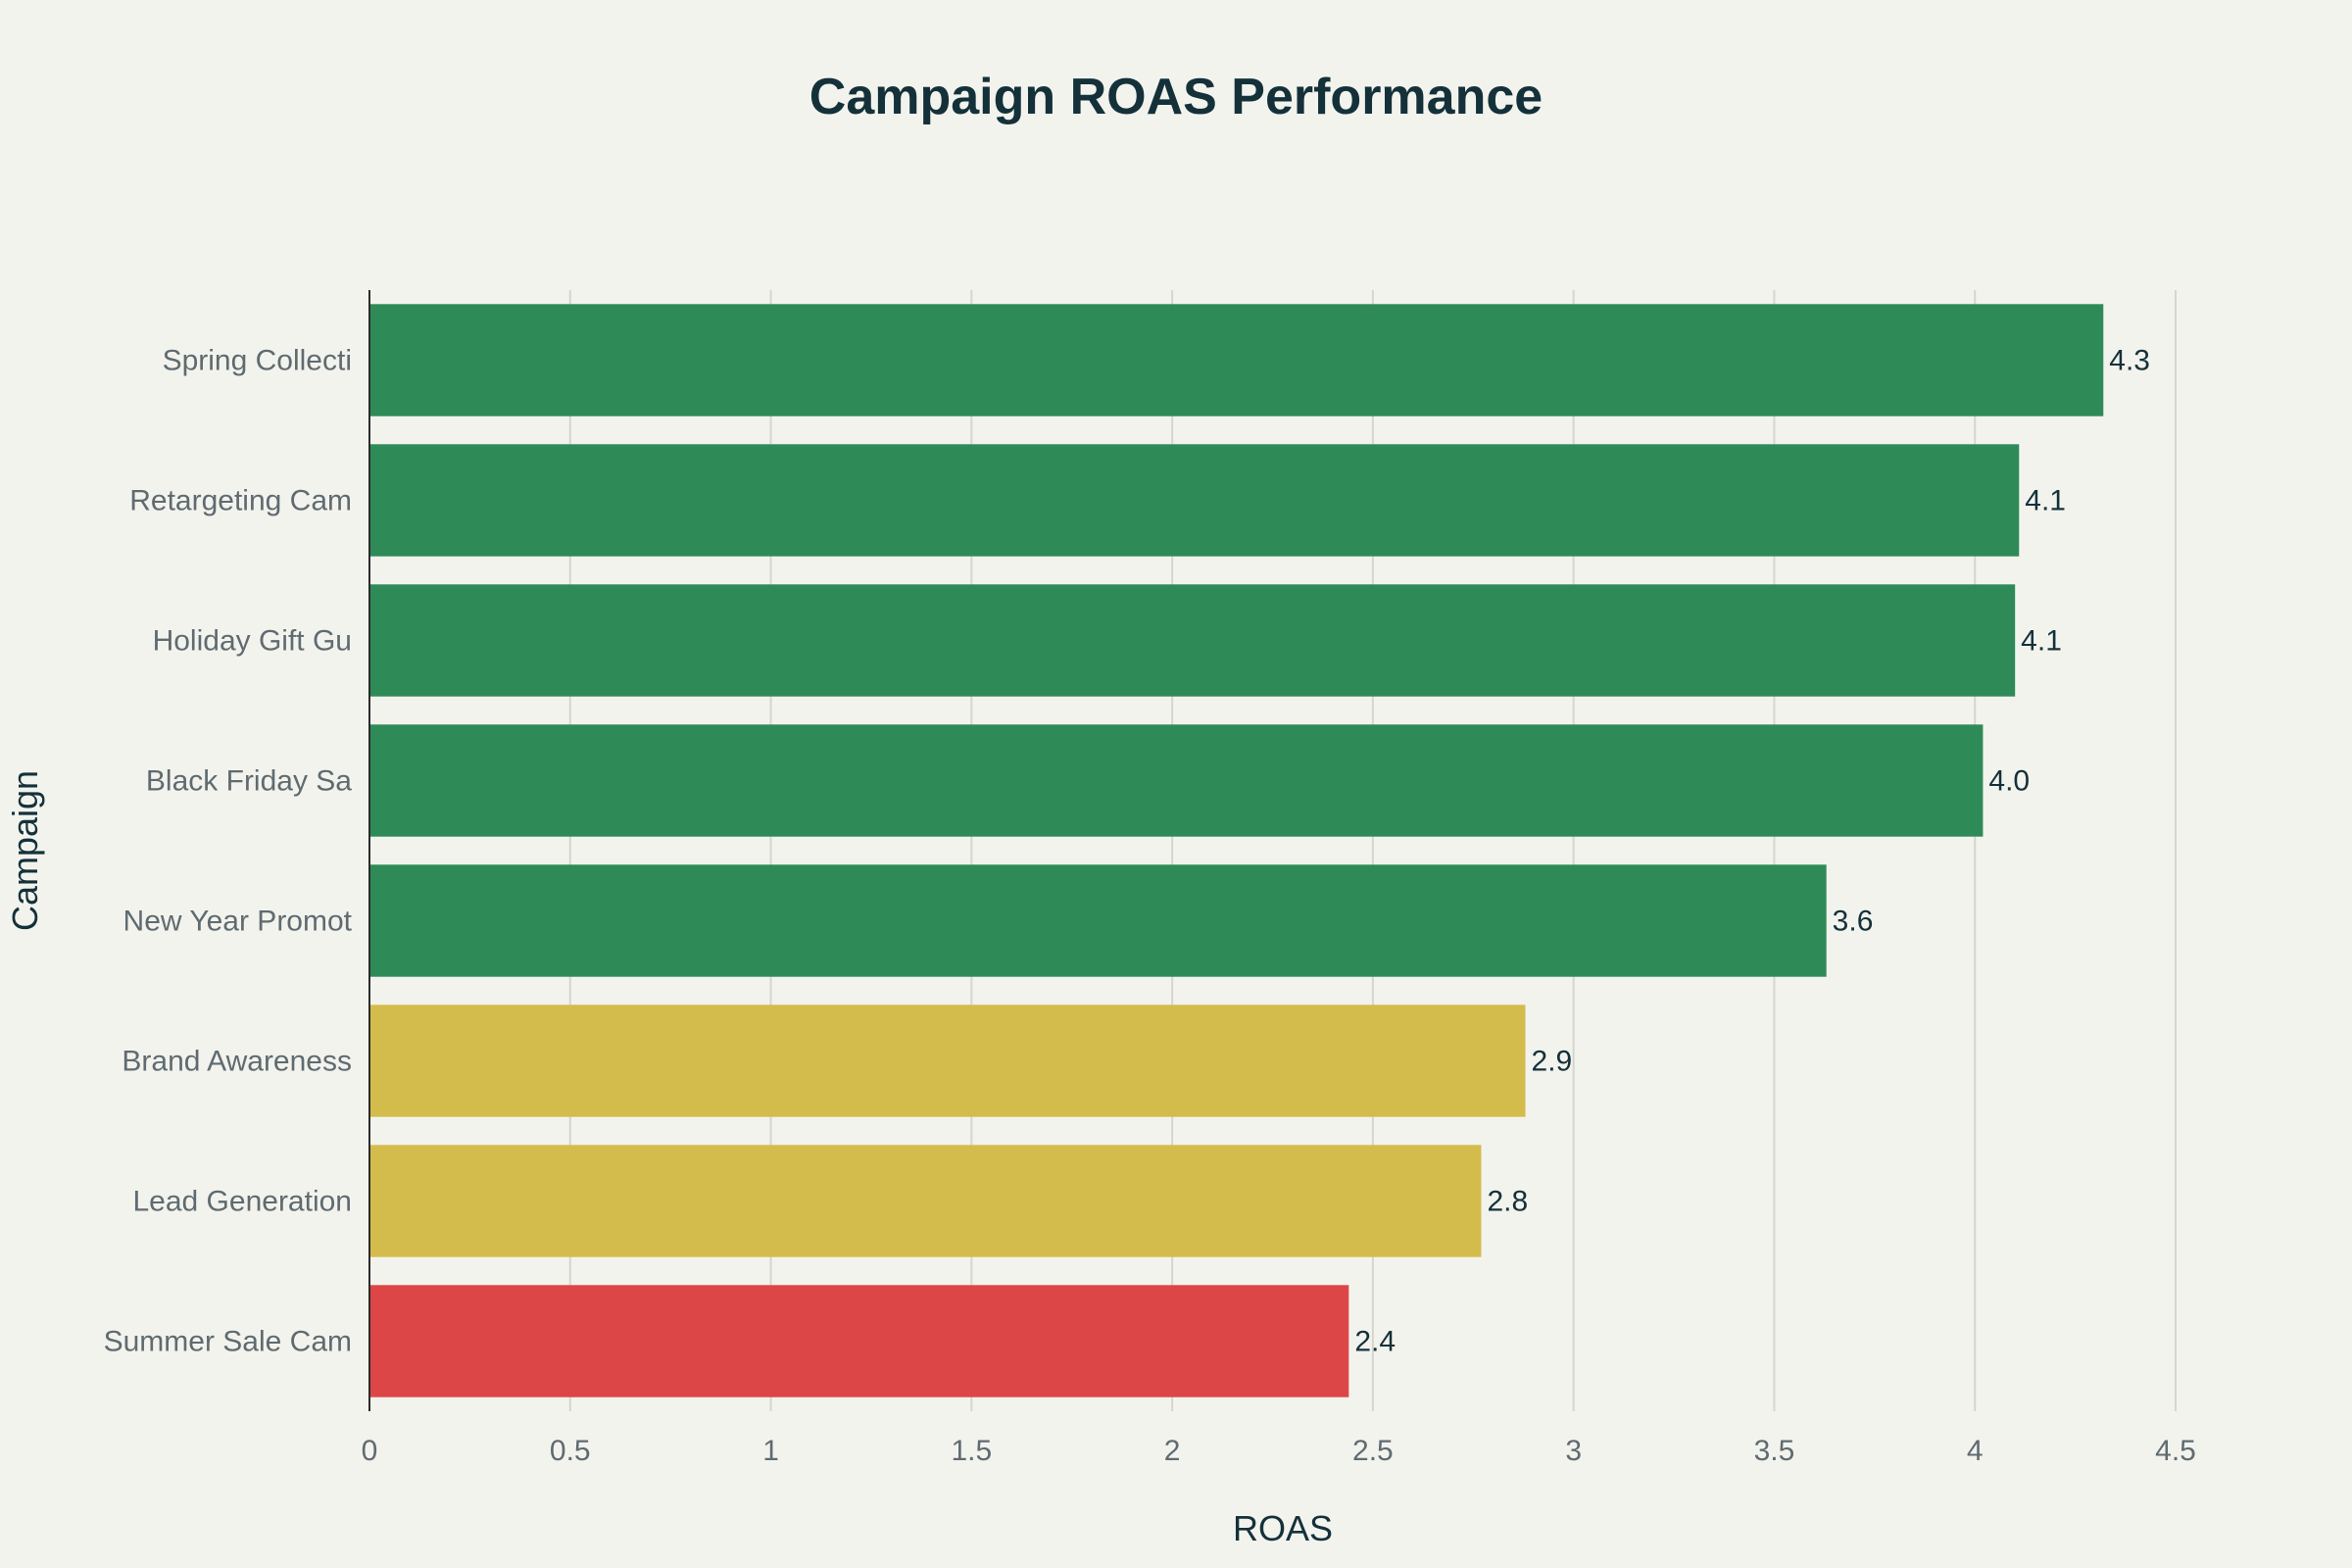  I want to click on category-label: Summer Sale Cam, so click(228, 1342).